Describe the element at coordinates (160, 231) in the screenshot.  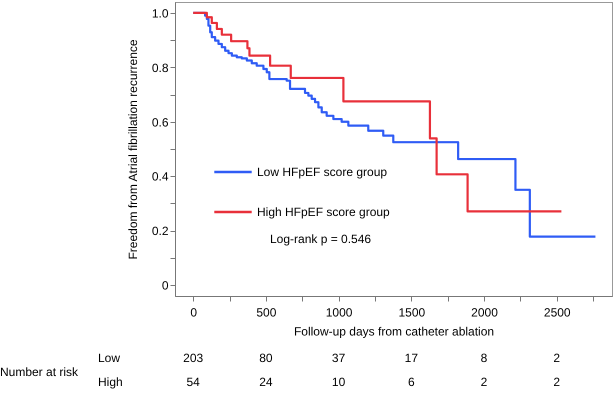
I see `y-tick-label: 0.2` at that location.